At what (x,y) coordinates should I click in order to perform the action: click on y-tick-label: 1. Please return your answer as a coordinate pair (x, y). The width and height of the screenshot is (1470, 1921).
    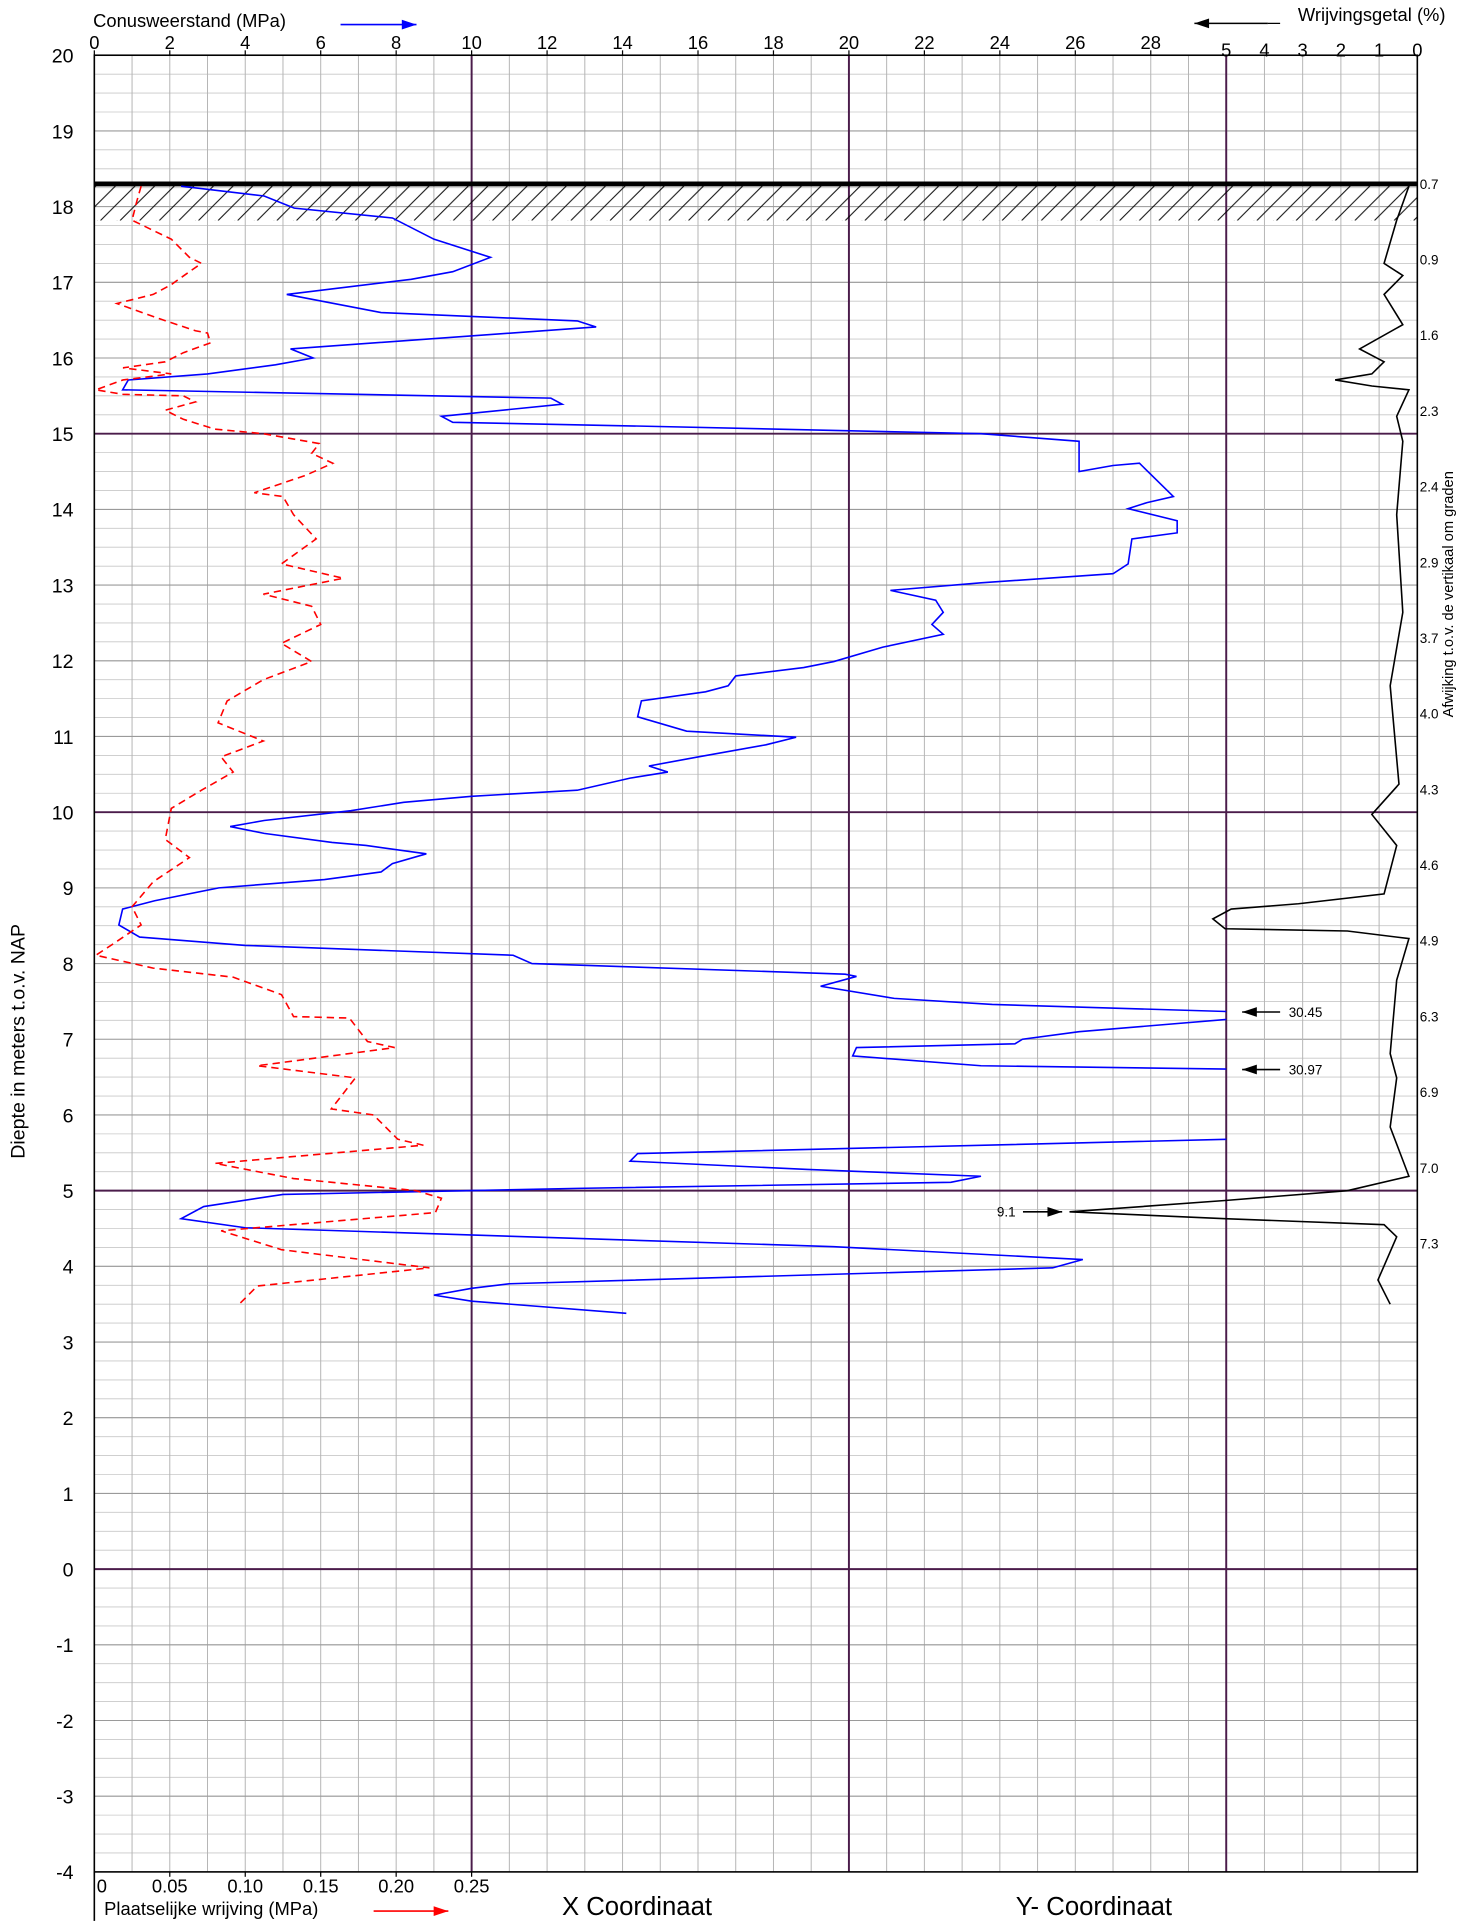
    Looking at the image, I should click on (68, 1495).